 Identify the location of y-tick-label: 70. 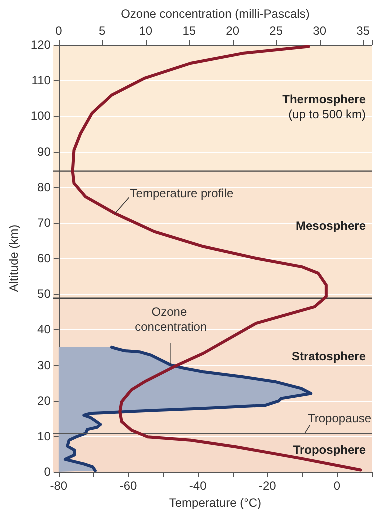
(45, 223).